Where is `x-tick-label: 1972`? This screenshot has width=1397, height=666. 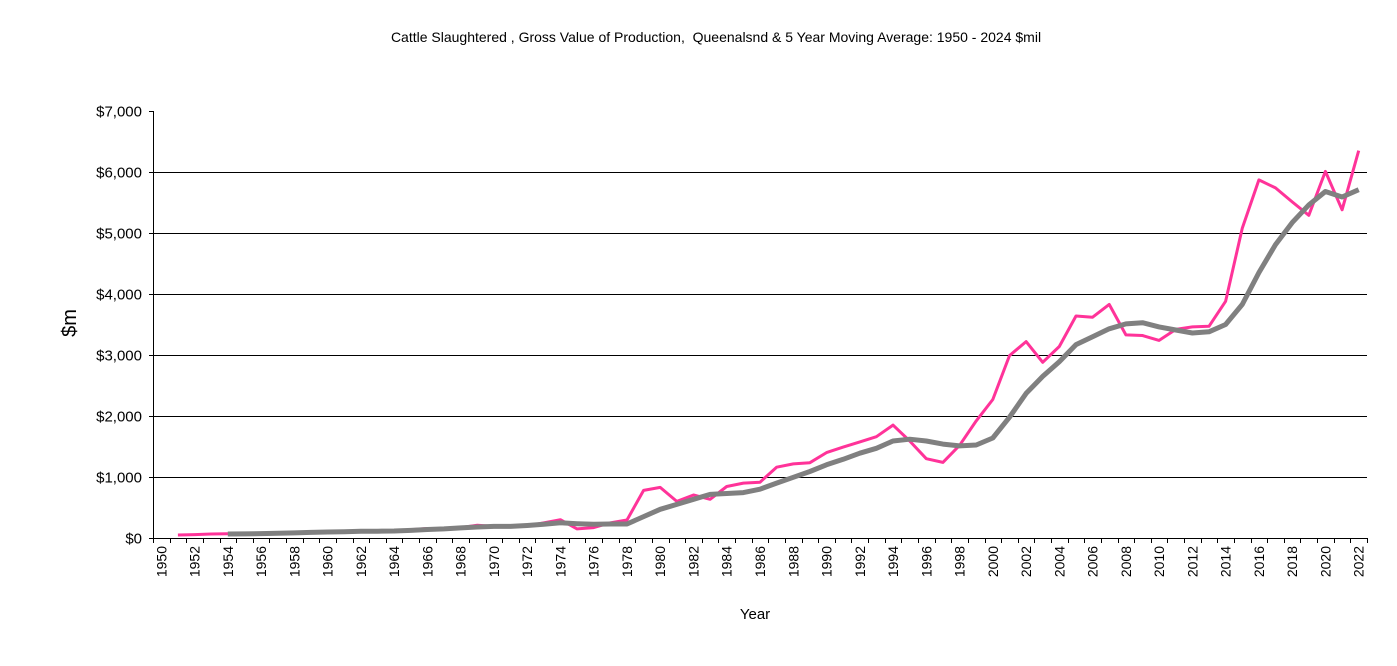 x-tick-label: 1972 is located at coordinates (527, 561).